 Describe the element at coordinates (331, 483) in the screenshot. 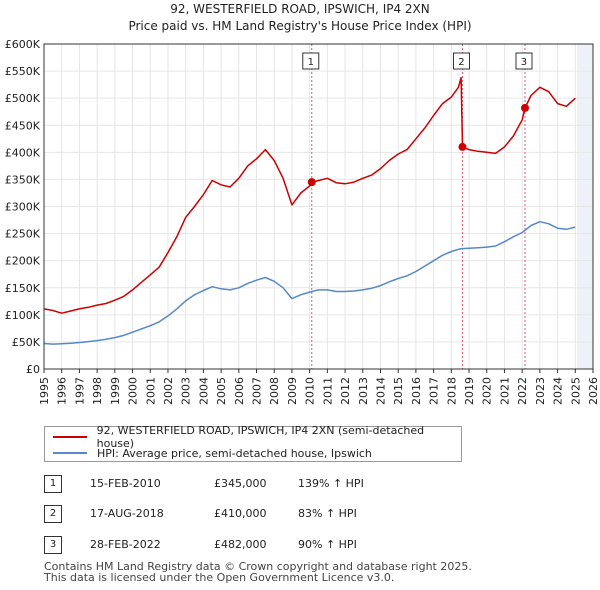

I see `sale-hpi-1: 139% ↑ HPI` at that location.